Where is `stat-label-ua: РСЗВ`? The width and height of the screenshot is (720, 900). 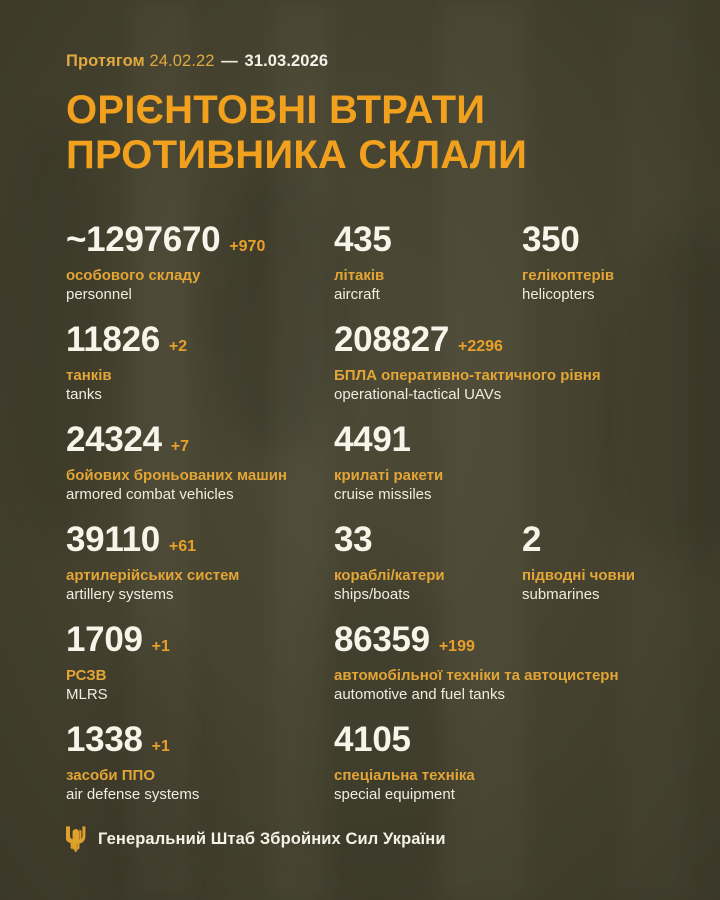 stat-label-ua: РСЗВ is located at coordinates (86, 675).